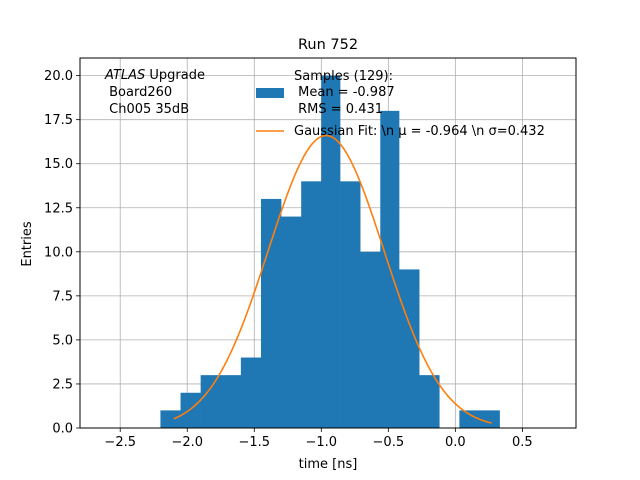 The height and width of the screenshot is (480, 640). I want to click on atlas-annotation: ATLAS Upgrade Board260 Ch005 35dB, so click(154, 92).